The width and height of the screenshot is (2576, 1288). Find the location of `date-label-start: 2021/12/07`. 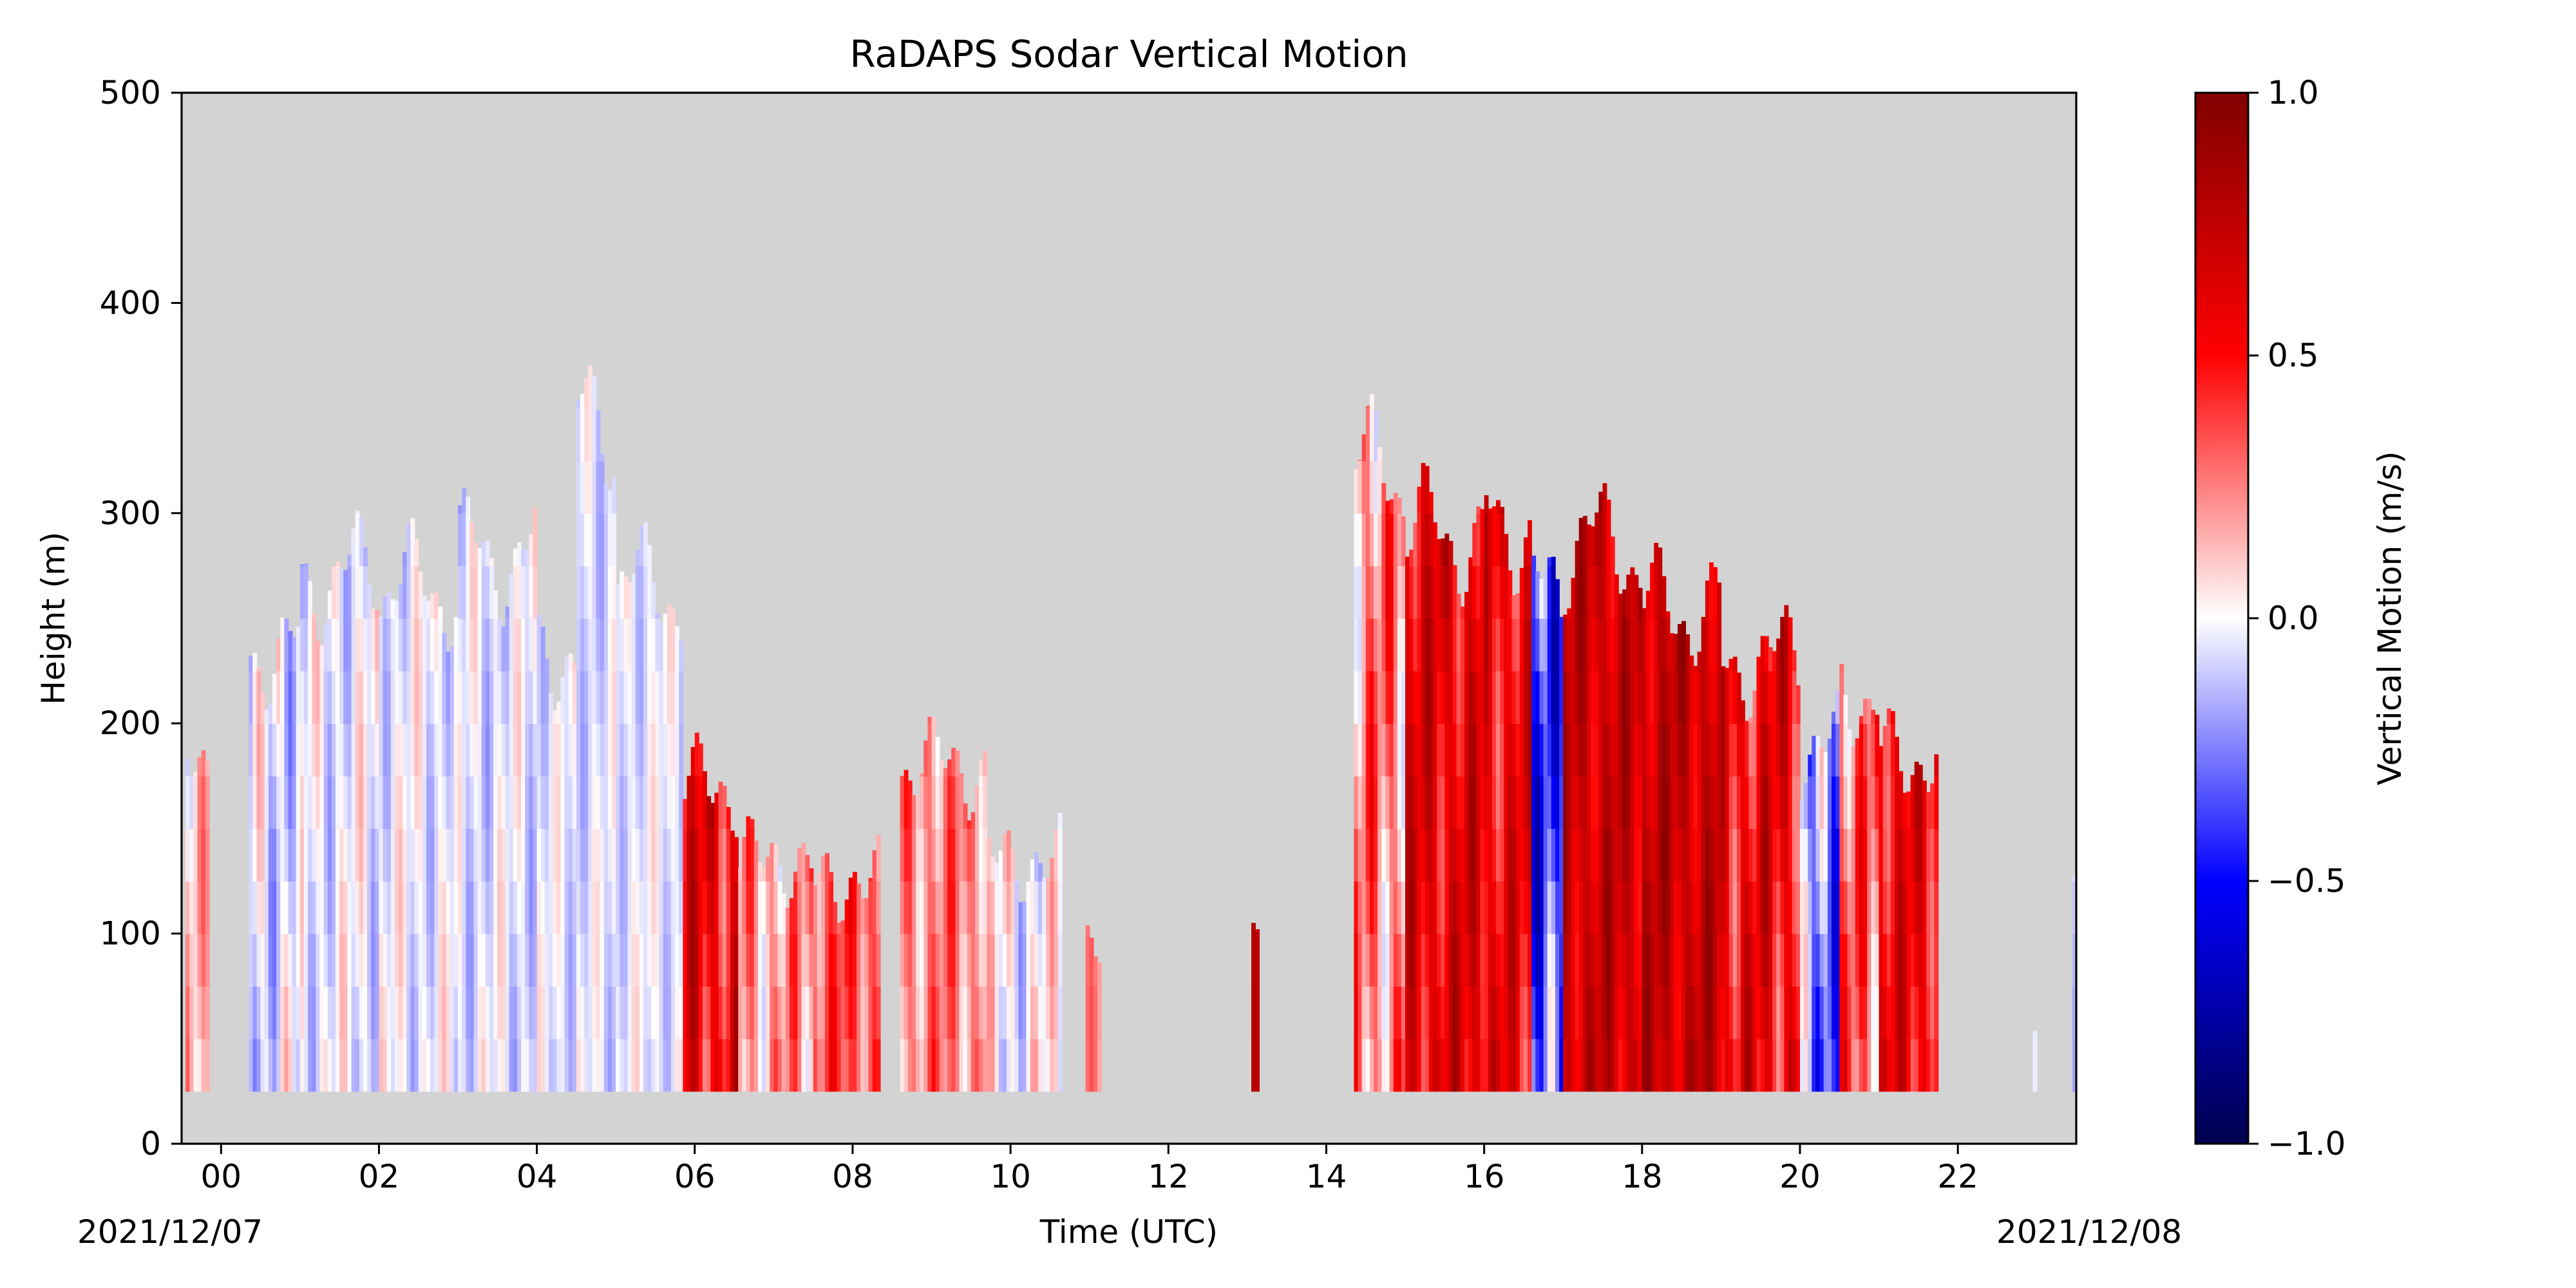

date-label-start: 2021/12/07 is located at coordinates (170, 1232).